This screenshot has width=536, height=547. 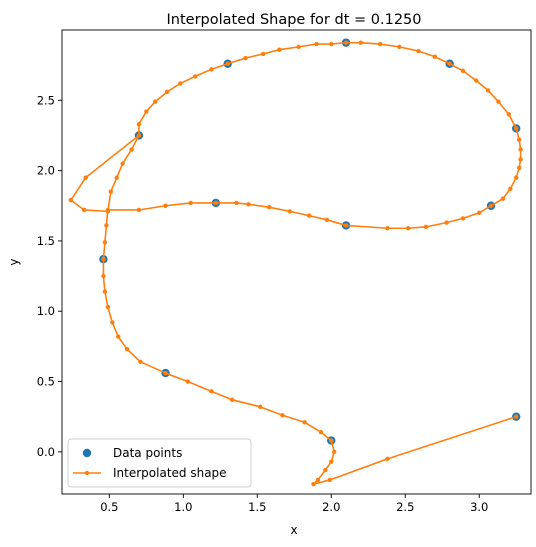 I want to click on legend: Data points Interpolated shape, so click(x=159, y=463).